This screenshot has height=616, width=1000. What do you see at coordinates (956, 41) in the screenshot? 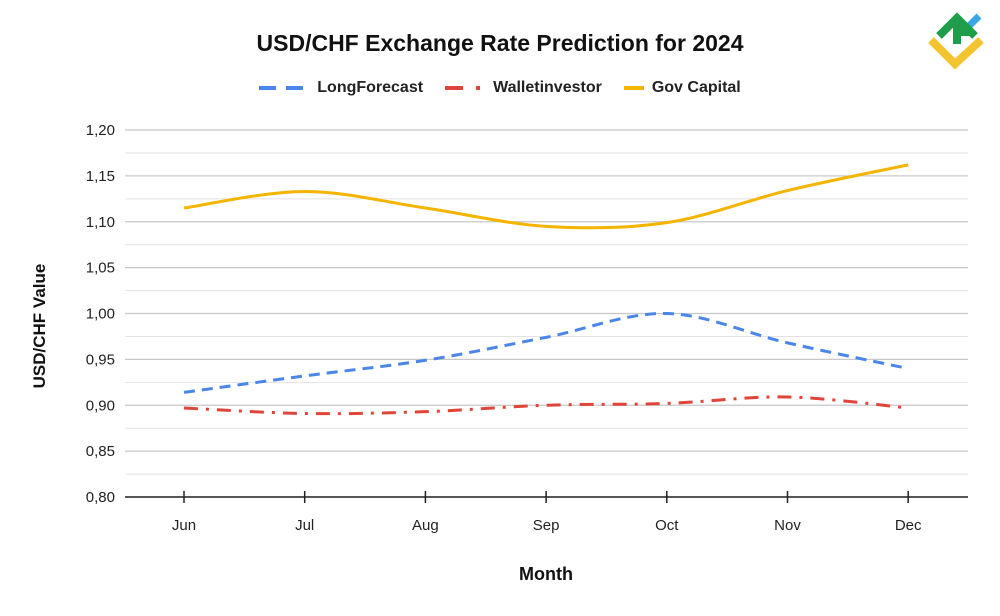
I see `brand-logo-icon` at bounding box center [956, 41].